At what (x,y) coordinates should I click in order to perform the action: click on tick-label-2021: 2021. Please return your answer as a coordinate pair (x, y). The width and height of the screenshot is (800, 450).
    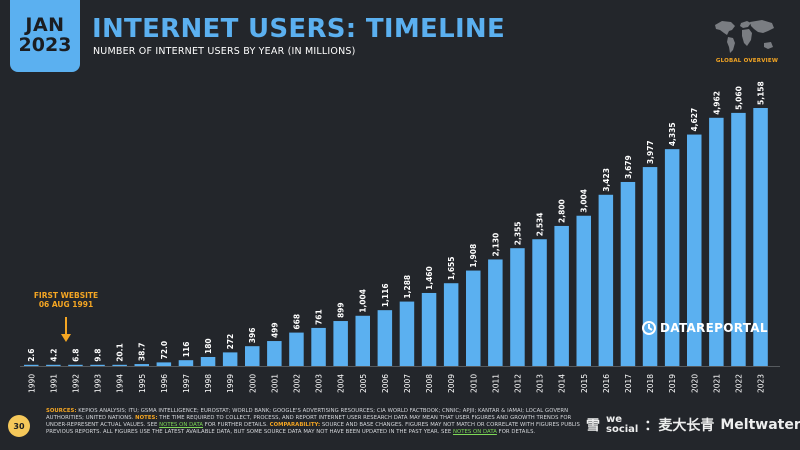
    Looking at the image, I should click on (716, 383).